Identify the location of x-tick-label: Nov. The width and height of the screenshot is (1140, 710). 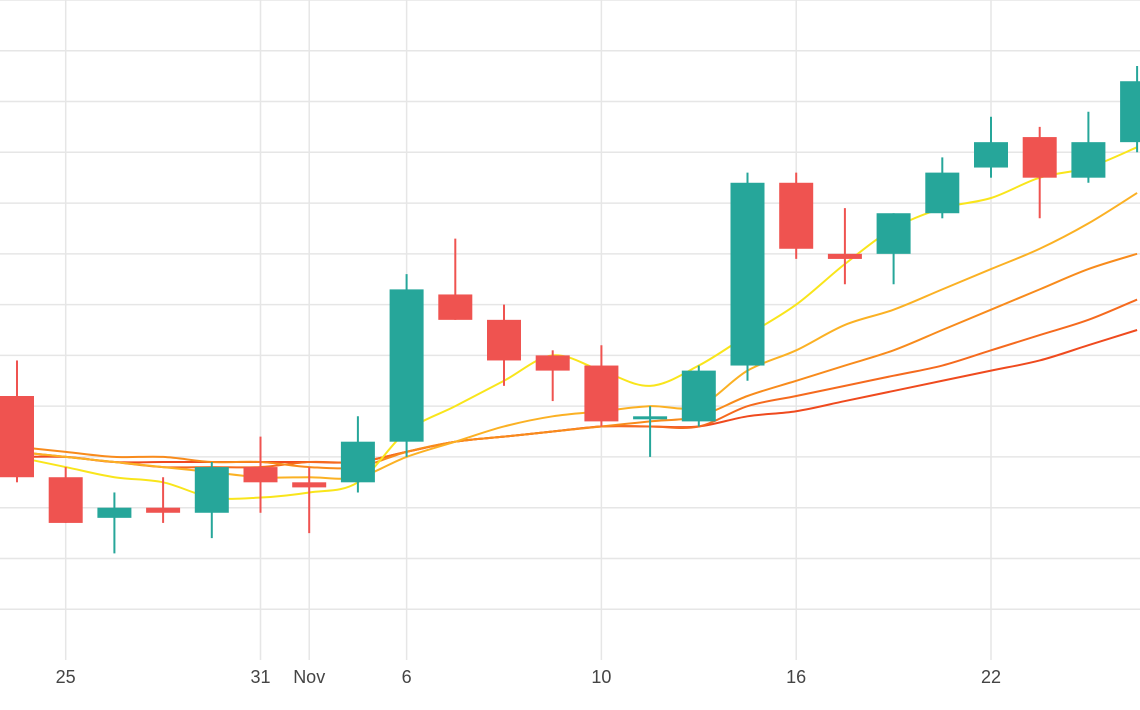
(309, 677).